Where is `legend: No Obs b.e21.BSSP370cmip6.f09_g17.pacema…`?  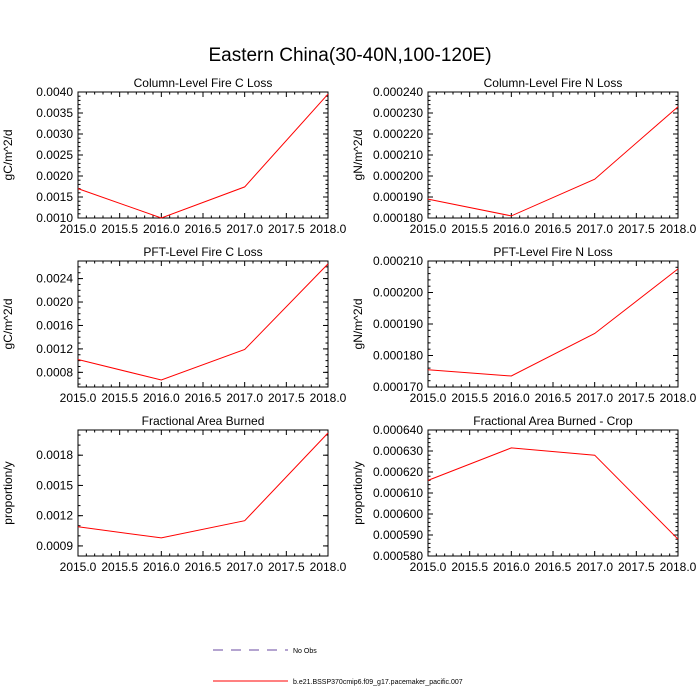 legend: No Obs b.e21.BSSP370cmip6.f09_g17.pacema… is located at coordinates (338, 667).